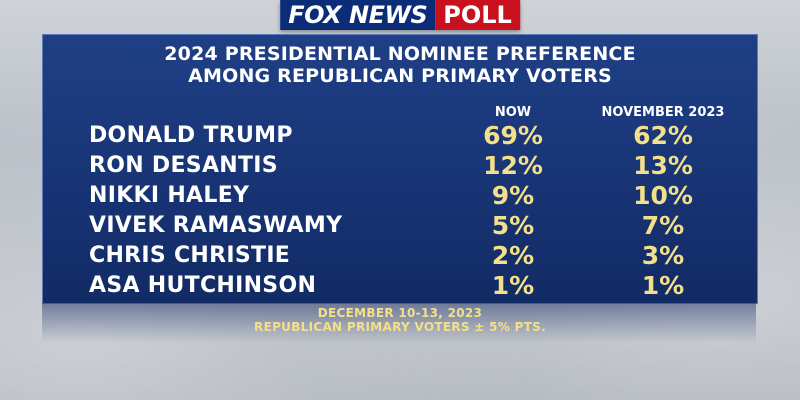  What do you see at coordinates (400, 196) in the screenshot?
I see `table-row: NIKKI HALEY 9% 10%` at bounding box center [400, 196].